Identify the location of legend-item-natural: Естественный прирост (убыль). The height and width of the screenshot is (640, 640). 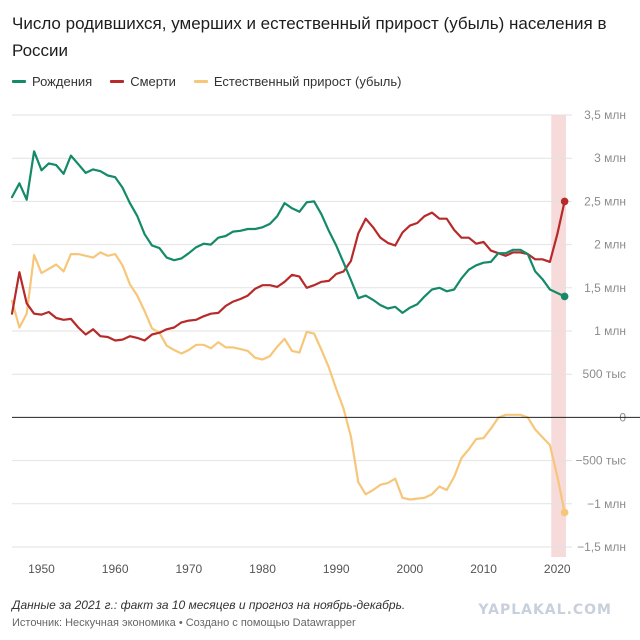
(297, 81).